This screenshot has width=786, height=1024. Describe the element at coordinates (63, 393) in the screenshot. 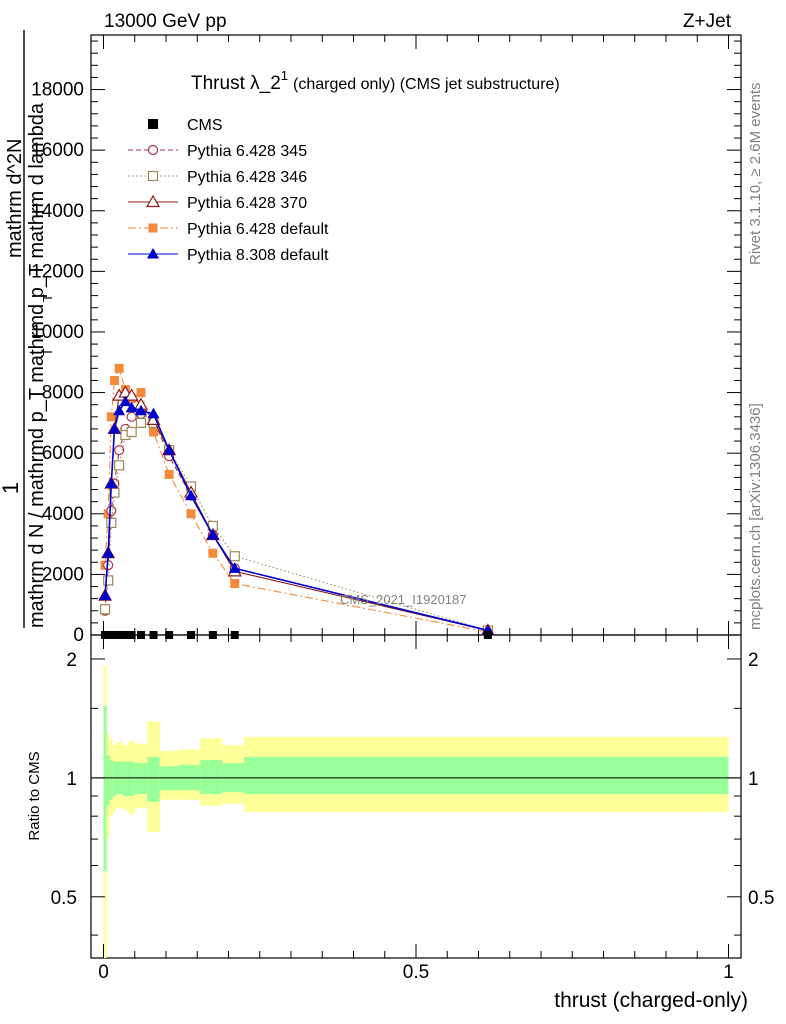

I see `main-y-tick-label: 8000` at that location.